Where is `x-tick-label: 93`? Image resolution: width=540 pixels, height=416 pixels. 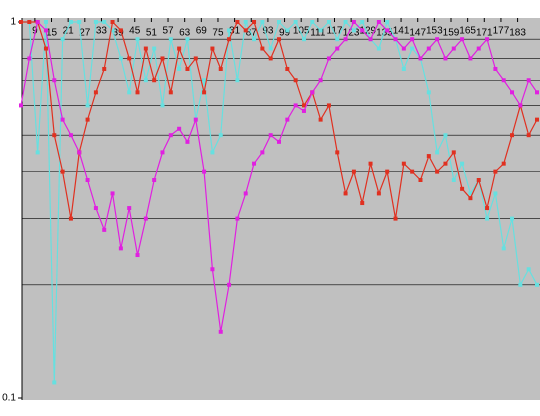 x-tick-label: 93 is located at coordinates (268, 31).